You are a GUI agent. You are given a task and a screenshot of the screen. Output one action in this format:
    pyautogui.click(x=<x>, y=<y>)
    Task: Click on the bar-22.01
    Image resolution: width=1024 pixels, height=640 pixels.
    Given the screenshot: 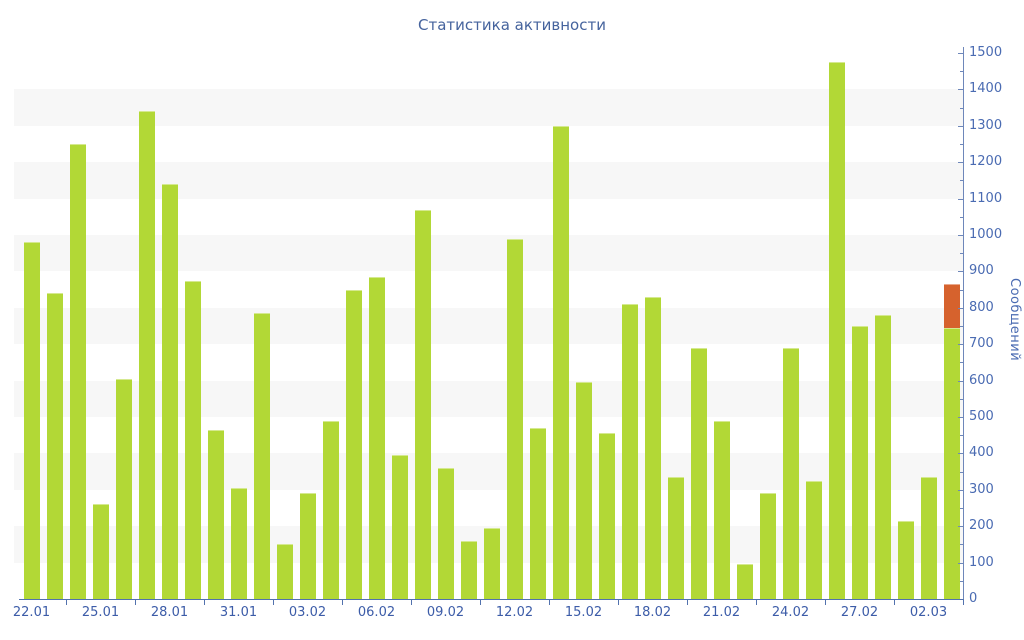 What is the action you would take?
    pyautogui.click(x=31, y=420)
    